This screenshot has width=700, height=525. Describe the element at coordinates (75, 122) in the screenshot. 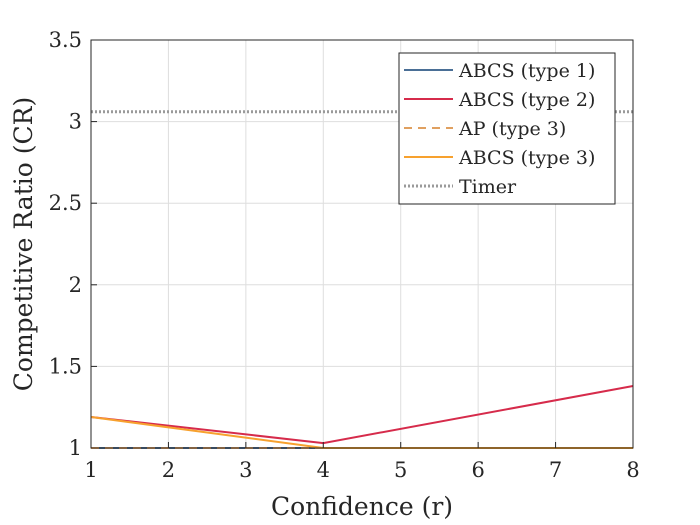

I see `y-tick-label: 3` at that location.